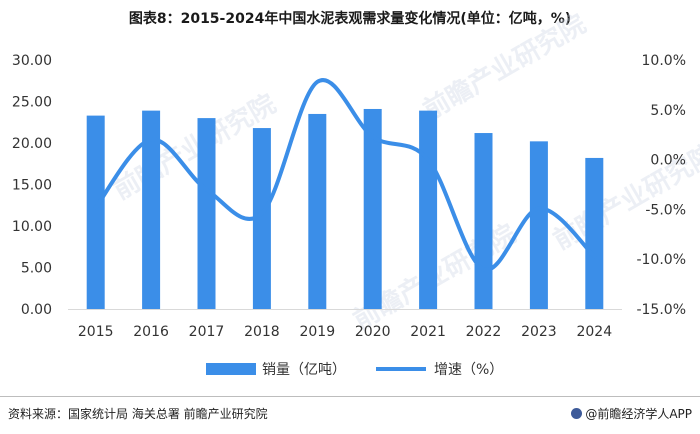  Describe the element at coordinates (504, 67) in the screenshot. I see `watermark-text: 前瞻产业研究院` at that location.